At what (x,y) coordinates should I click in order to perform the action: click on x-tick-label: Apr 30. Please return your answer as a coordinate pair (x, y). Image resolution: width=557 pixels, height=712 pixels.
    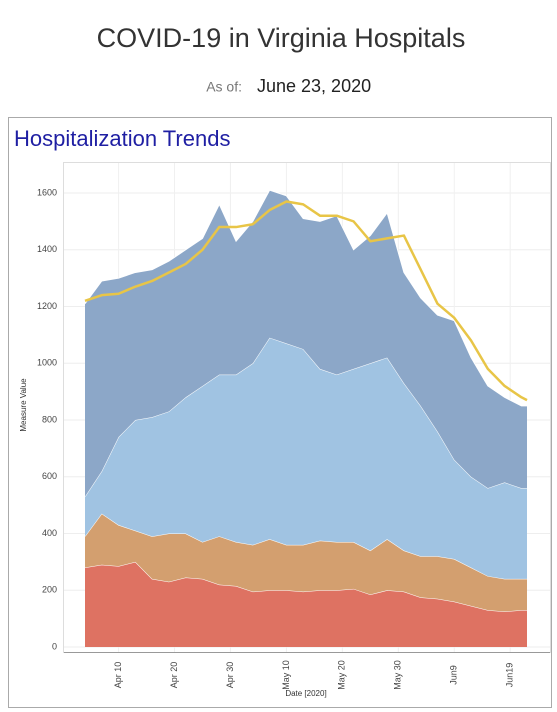
    Looking at the image, I should click on (230, 675).